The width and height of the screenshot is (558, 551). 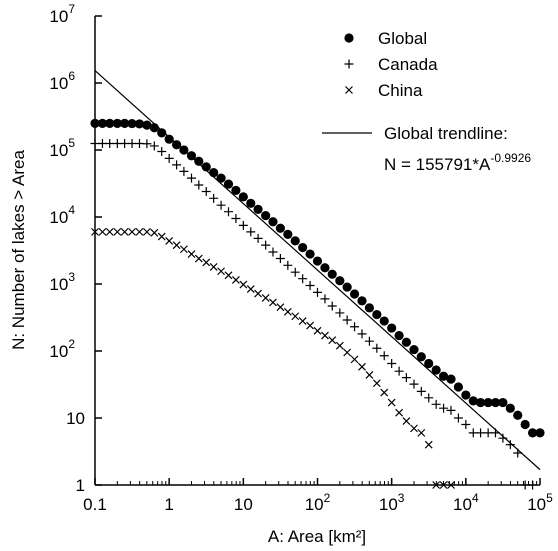 What do you see at coordinates (540, 502) in the screenshot?
I see `x-tick-label: 10⁵` at bounding box center [540, 502].